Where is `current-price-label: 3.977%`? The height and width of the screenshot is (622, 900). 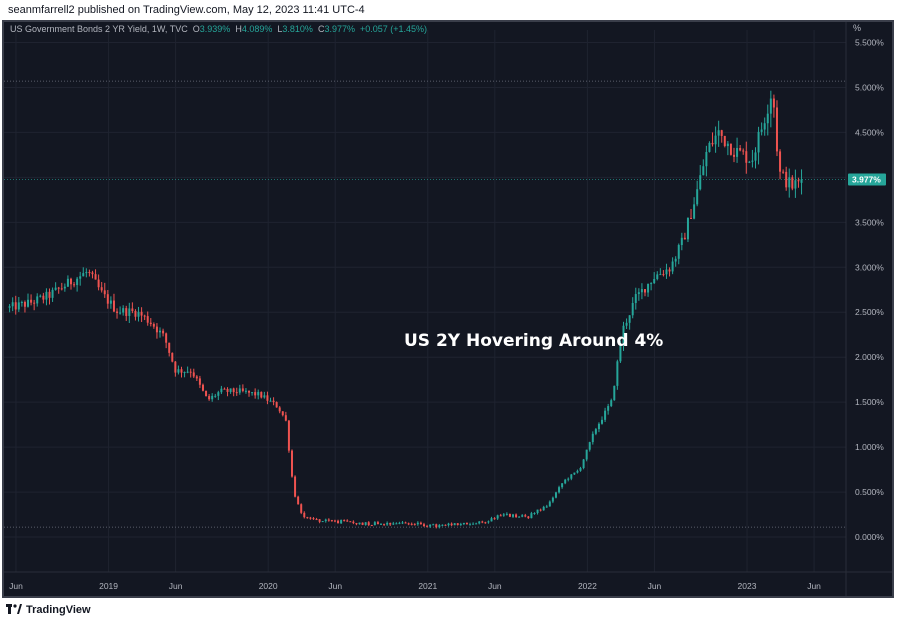
current-price-label: 3.977% is located at coordinates (866, 179).